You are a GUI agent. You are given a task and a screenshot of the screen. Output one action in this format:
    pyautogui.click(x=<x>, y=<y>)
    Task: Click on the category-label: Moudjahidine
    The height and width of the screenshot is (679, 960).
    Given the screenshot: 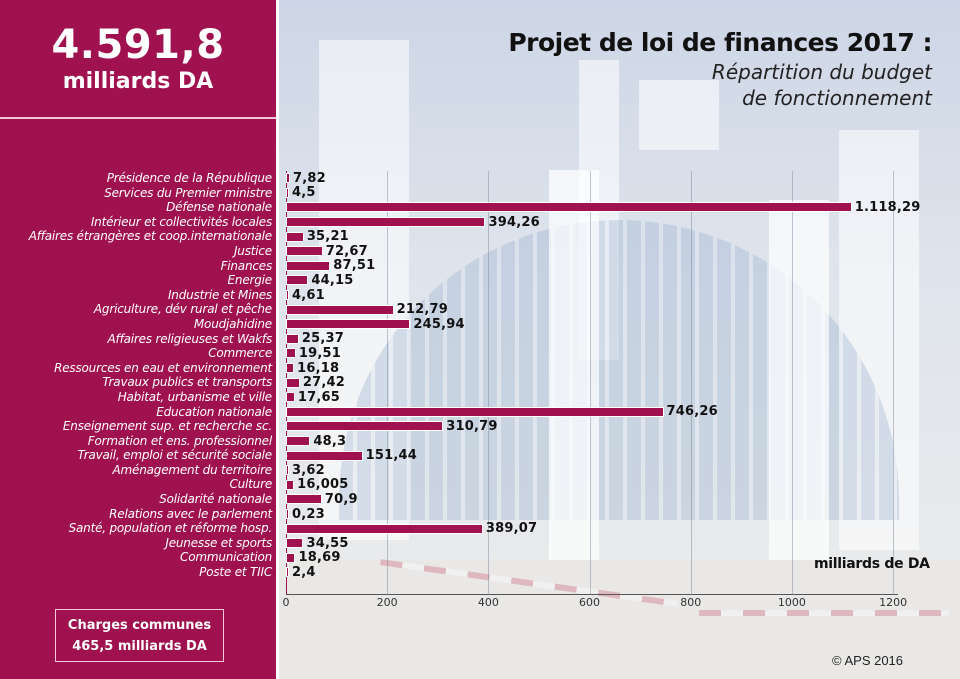 What is the action you would take?
    pyautogui.click(x=232, y=323)
    